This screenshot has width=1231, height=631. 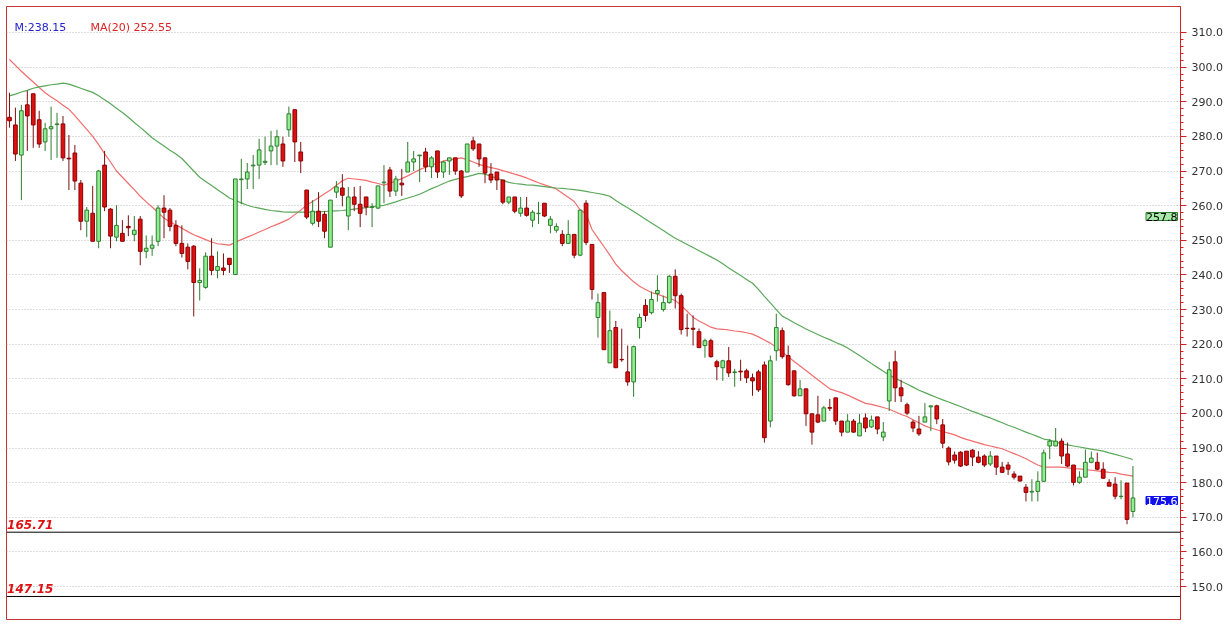 I want to click on text: 257.8, so click(x=1162, y=217).